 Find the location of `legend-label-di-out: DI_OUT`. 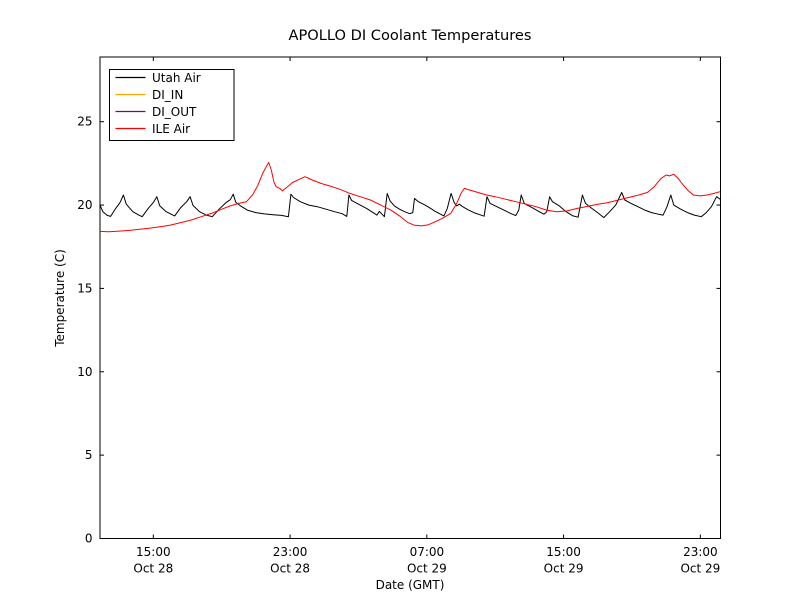

legend-label-di-out: DI_OUT is located at coordinates (174, 112).